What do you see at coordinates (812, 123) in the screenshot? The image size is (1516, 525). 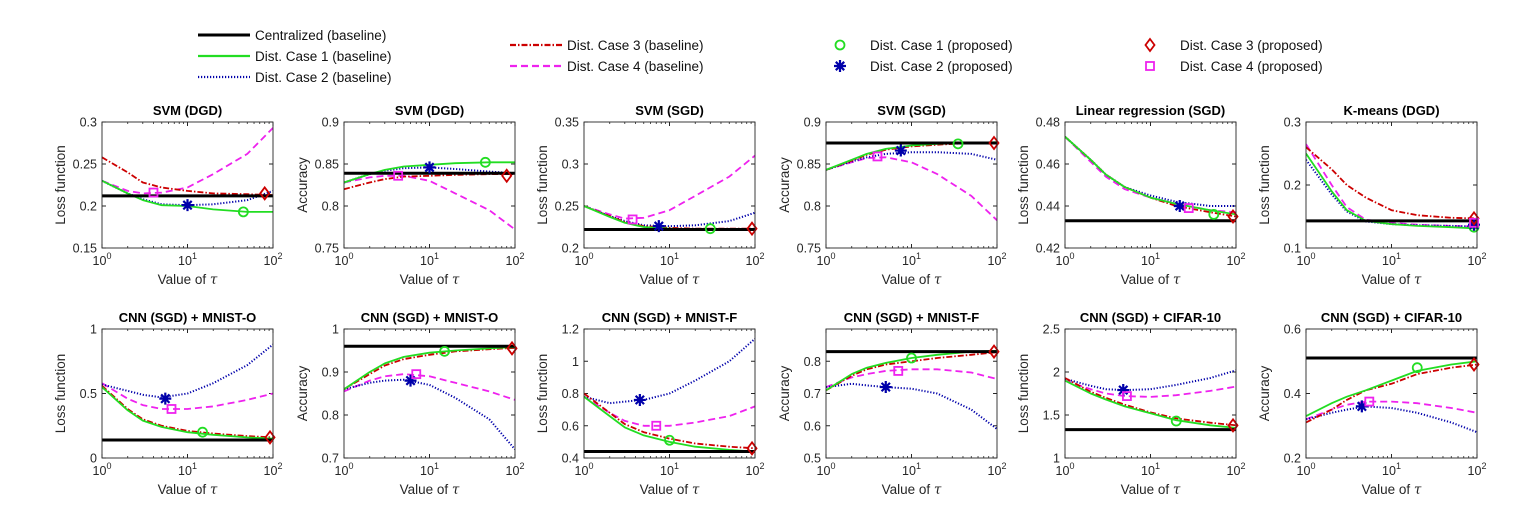 I see `y-tick-label: 0.9` at bounding box center [812, 123].